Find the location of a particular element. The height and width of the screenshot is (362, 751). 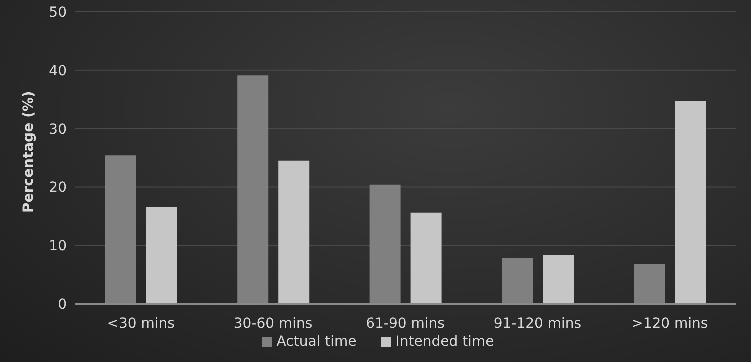

x-tick-label: >120 mins is located at coordinates (670, 324).